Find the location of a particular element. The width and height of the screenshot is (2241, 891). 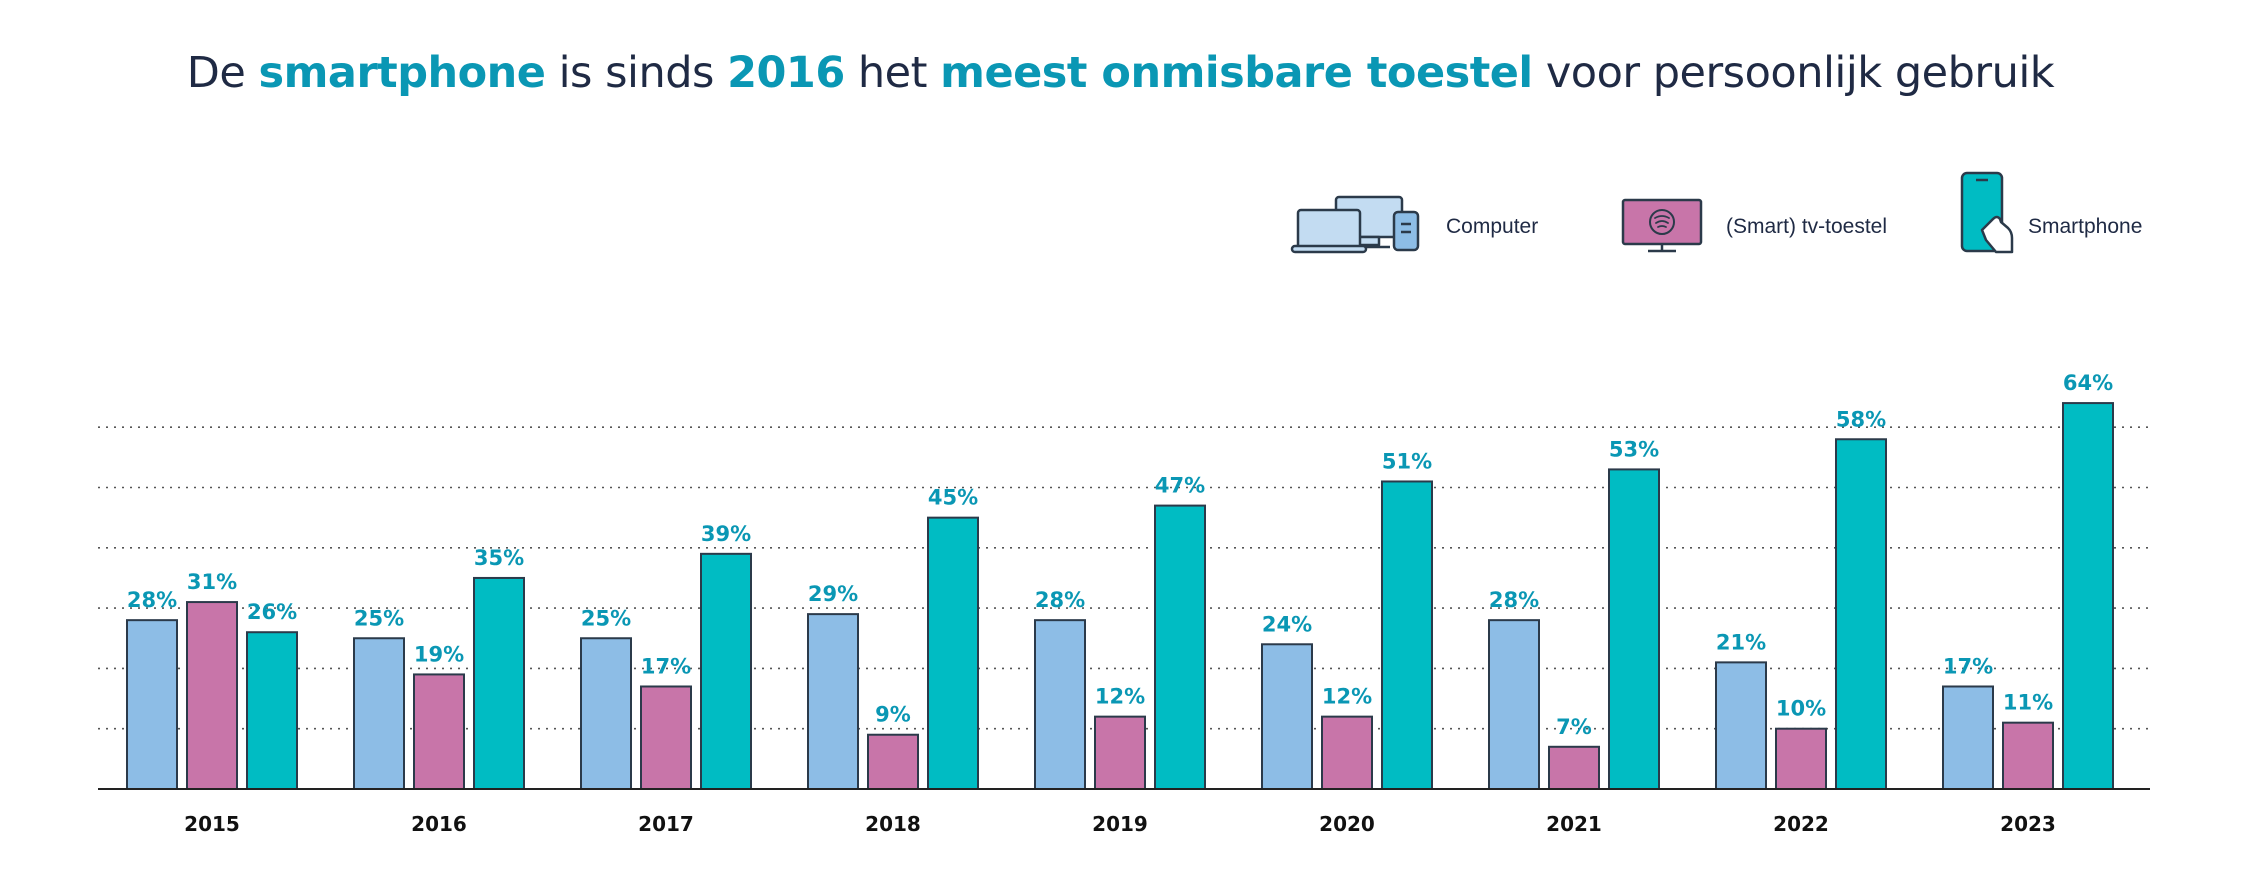

value-label-tv-2018: 9% is located at coordinates (893, 715).